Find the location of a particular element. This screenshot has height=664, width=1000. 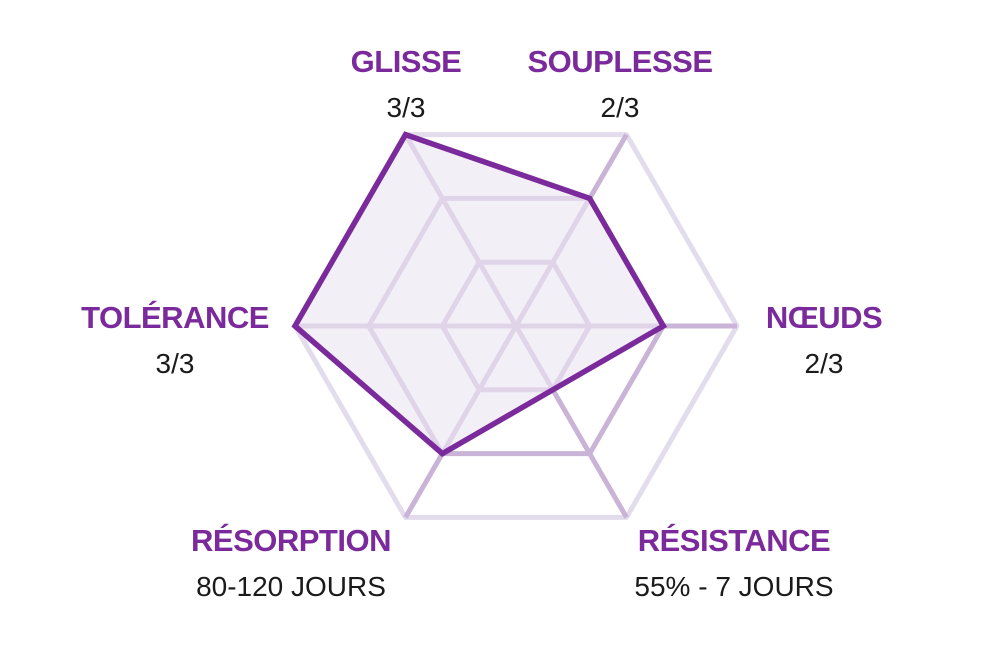

axis-label-tolerance: TOLÉRANCE is located at coordinates (175, 317).